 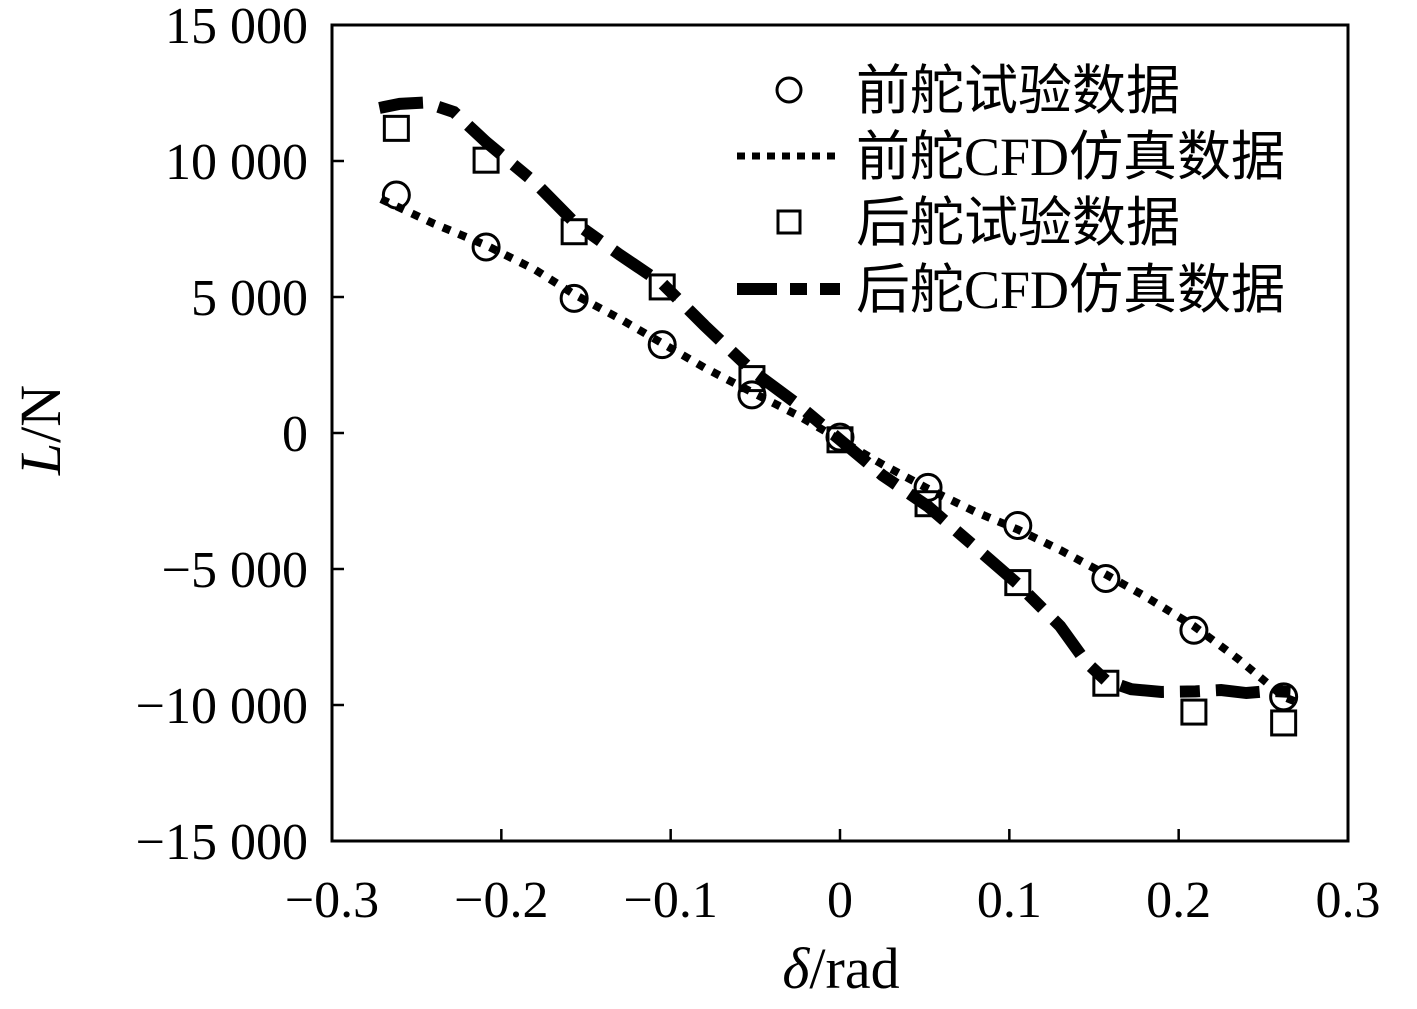 I want to click on legend-circle-marker-icon, so click(x=789, y=90).